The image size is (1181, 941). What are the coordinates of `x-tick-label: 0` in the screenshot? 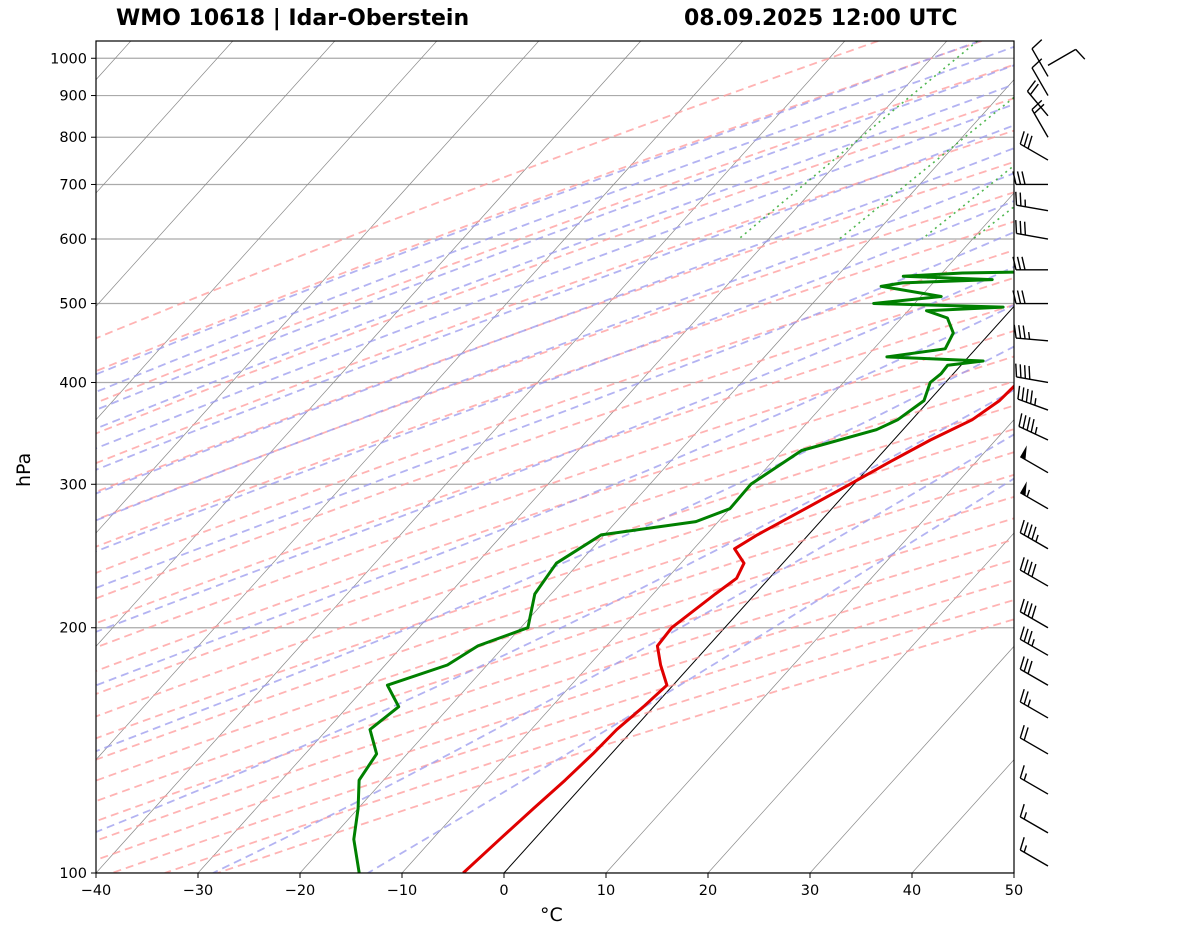 It's located at (503, 891).